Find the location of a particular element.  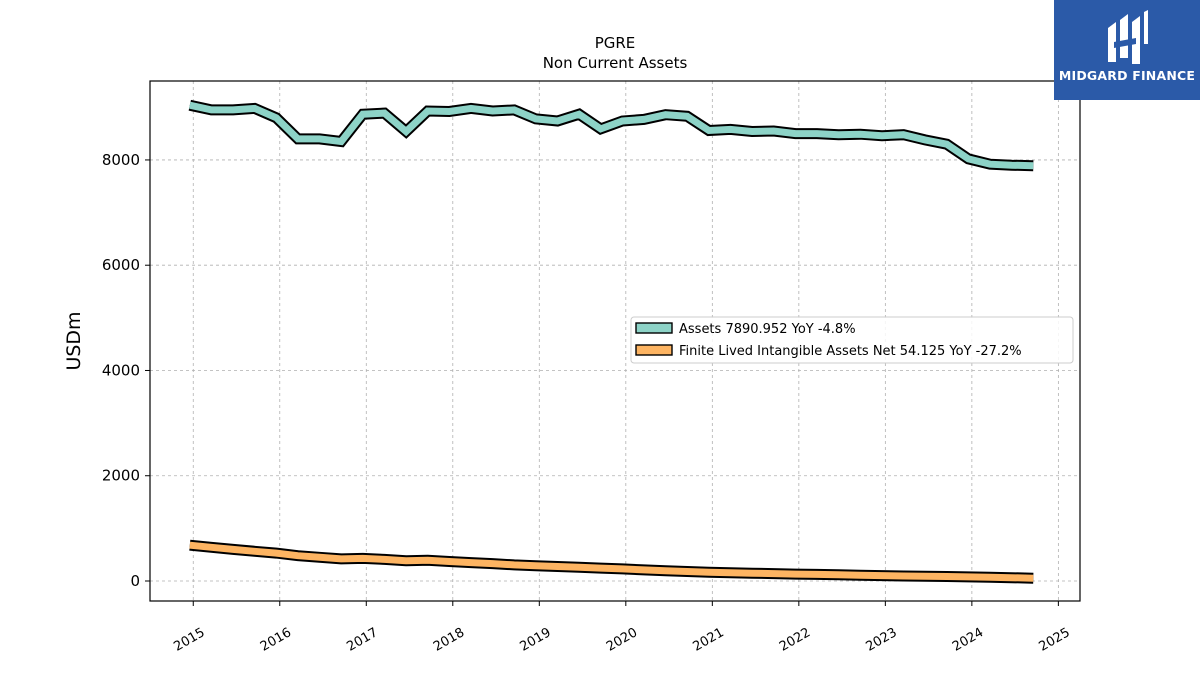

y-tick-label: 4000 is located at coordinates (121, 370).